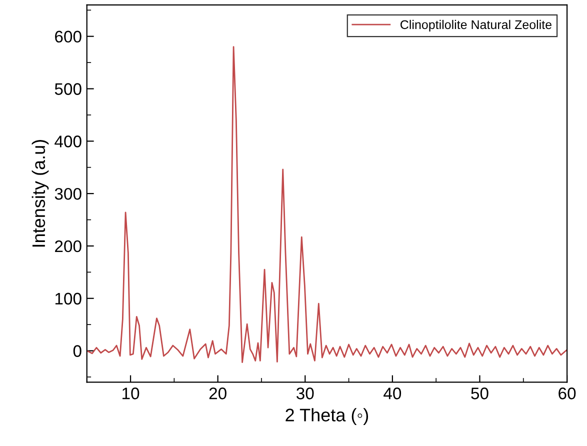  I want to click on x-axis-title: 2 Theta (◦), so click(327, 416).